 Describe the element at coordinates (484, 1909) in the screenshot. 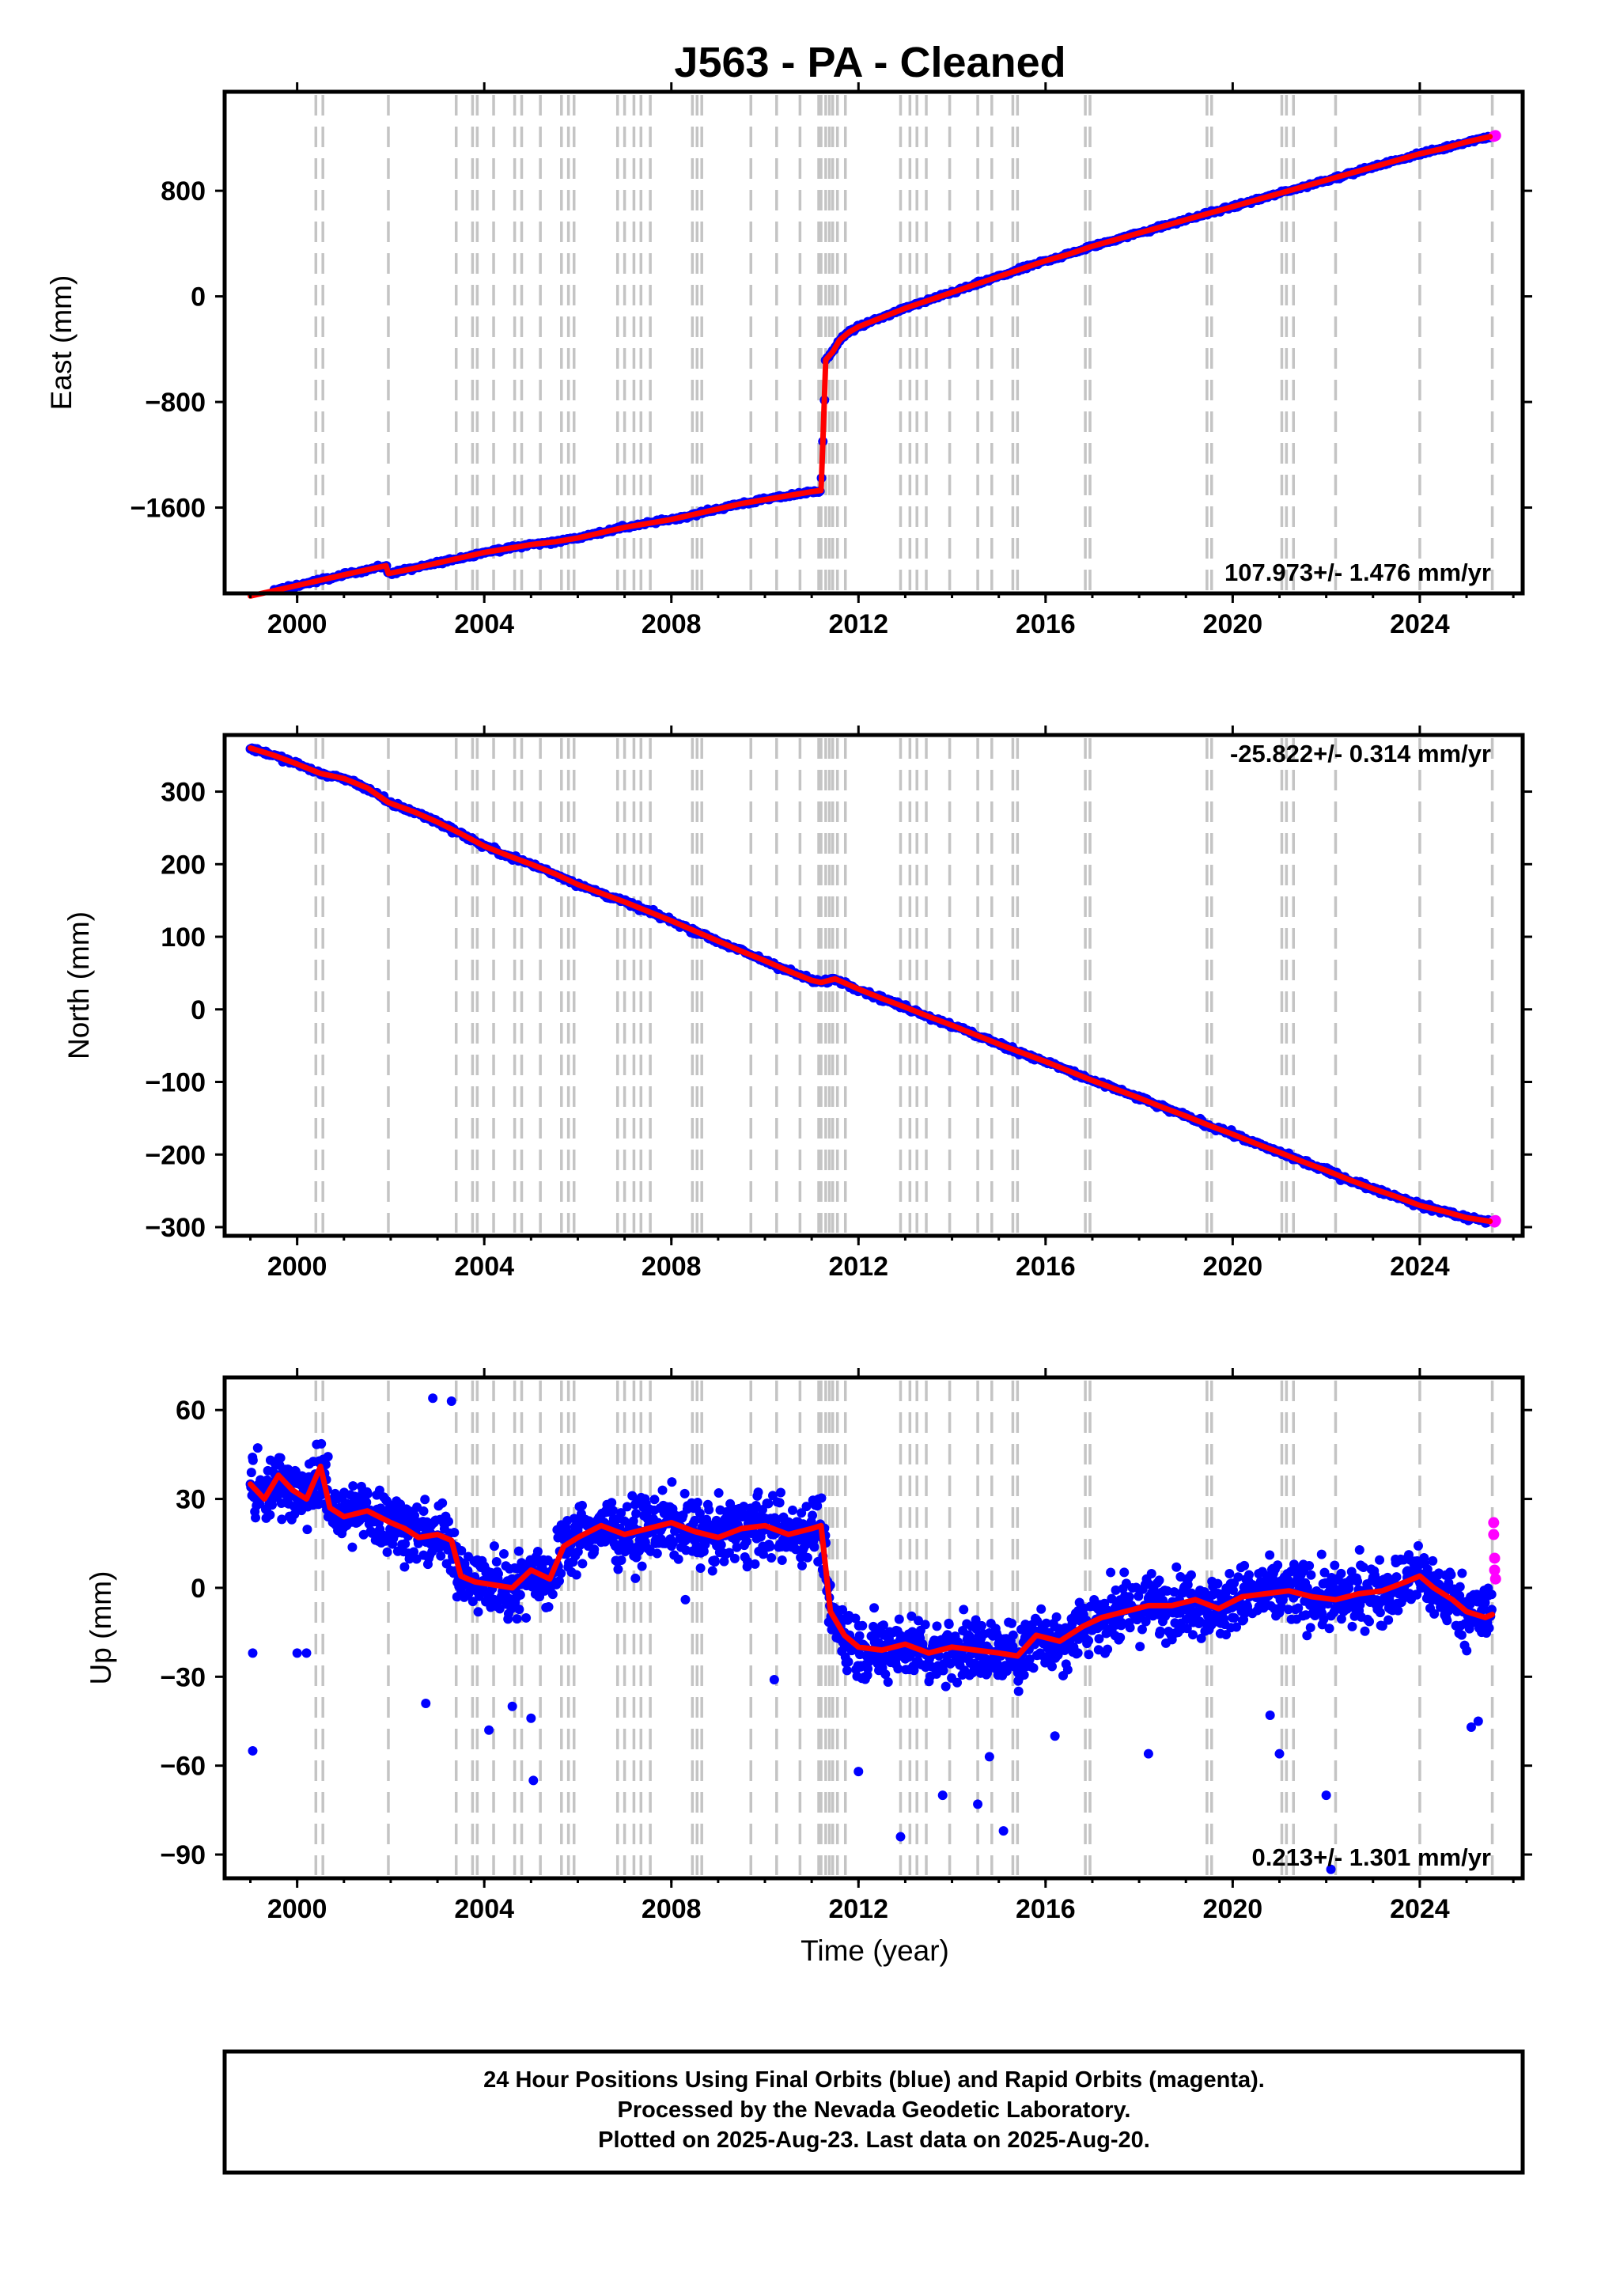

I see `x-tick-label: 2004` at that location.